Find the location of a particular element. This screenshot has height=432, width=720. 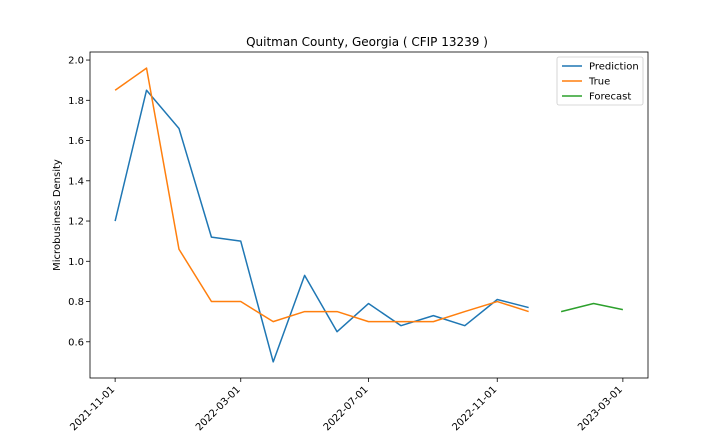

y-axis-label: Microbusiness Density is located at coordinates (57, 215).